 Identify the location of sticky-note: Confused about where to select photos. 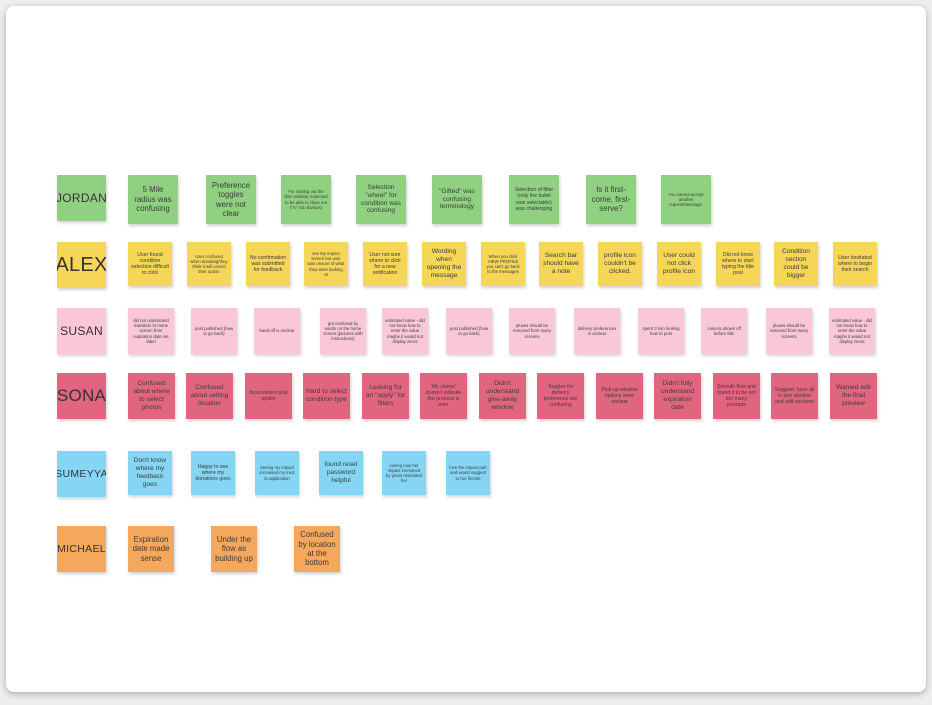
(151, 396).